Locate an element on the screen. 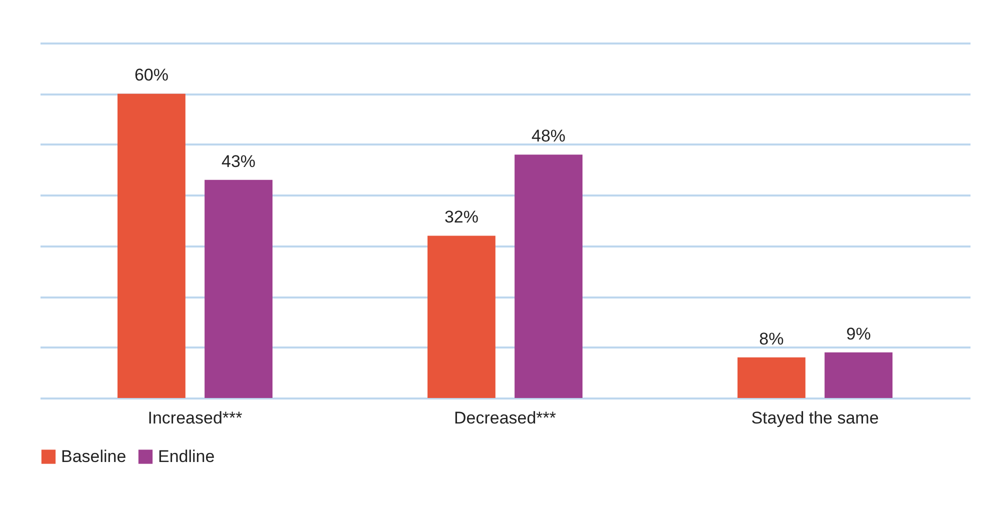 The width and height of the screenshot is (985, 510). data-label: 9% is located at coordinates (858, 334).